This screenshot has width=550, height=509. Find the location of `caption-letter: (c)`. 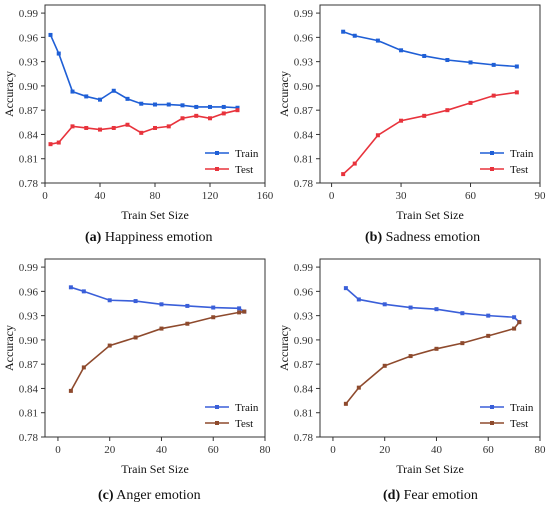

caption-letter: (c) is located at coordinates (106, 495).